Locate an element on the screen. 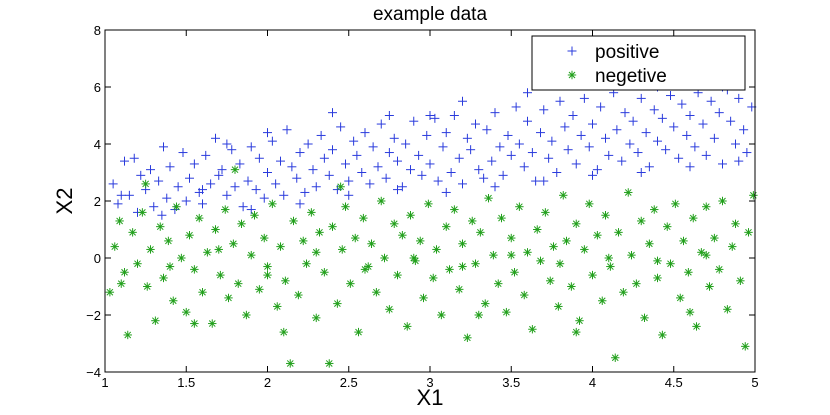  x-tick-label: 3.5 is located at coordinates (511, 382).